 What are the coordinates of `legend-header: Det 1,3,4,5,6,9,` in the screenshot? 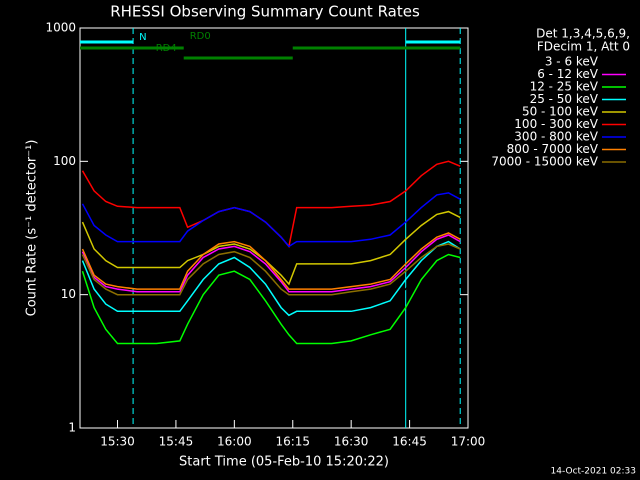 It's located at (583, 34).